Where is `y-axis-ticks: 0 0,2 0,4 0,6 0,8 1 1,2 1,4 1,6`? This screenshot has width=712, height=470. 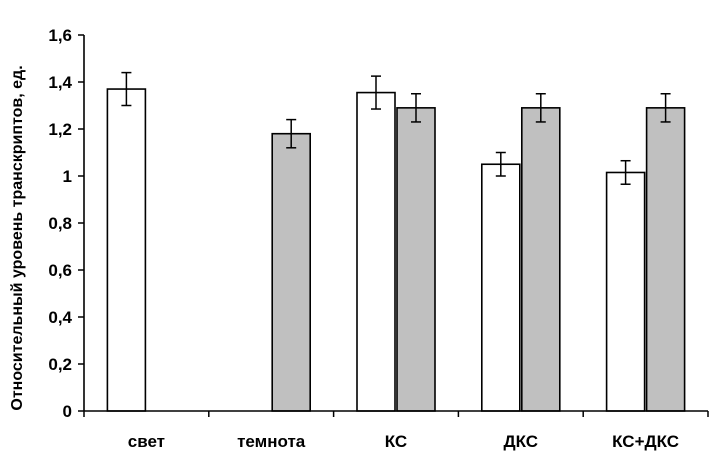
y-axis-ticks: 0 0,2 0,4 0,6 0,8 1 1,2 1,4 1,6 is located at coordinates (66, 223).